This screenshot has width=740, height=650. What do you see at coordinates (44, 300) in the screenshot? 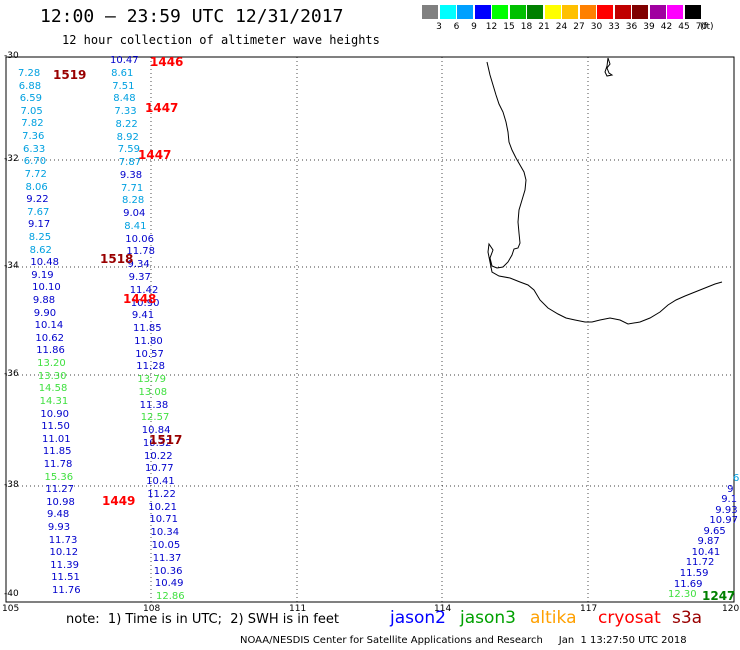
I see `wave-height-value: 9.88` at bounding box center [44, 300].